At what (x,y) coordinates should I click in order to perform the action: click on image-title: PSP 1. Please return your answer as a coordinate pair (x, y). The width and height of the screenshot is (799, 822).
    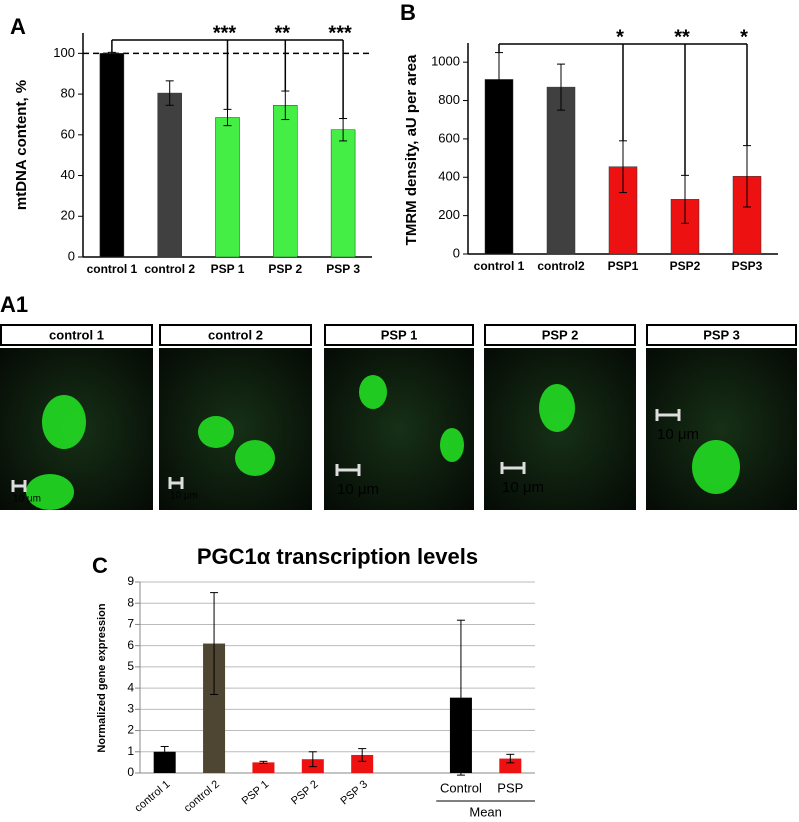
    Looking at the image, I should click on (399, 334).